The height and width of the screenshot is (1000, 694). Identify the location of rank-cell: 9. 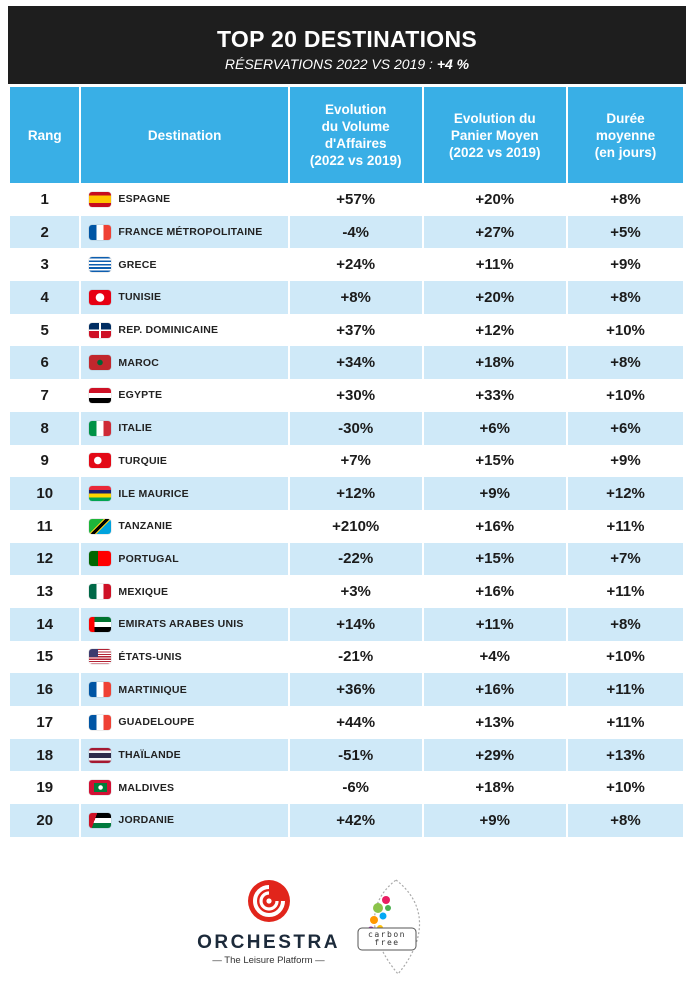
(46, 461).